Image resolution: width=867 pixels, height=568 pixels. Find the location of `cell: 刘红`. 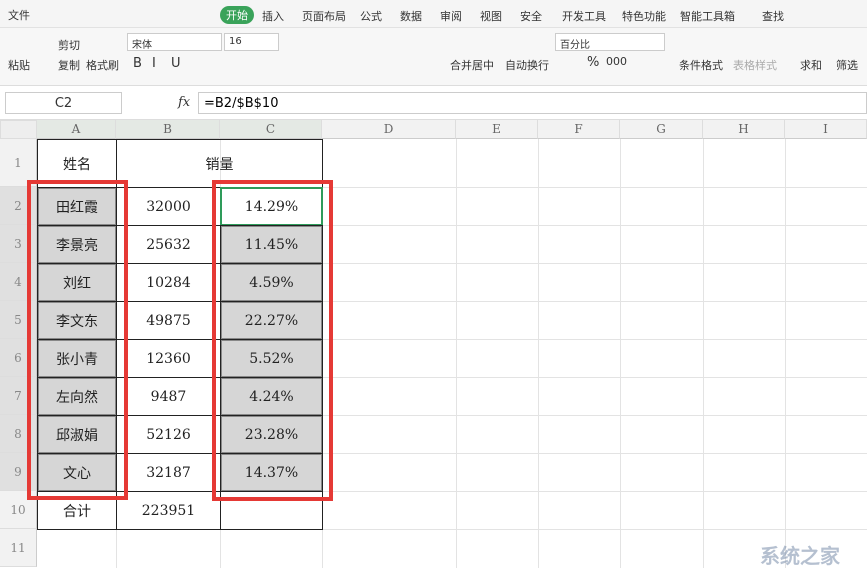

cell: 刘红 is located at coordinates (77, 282).